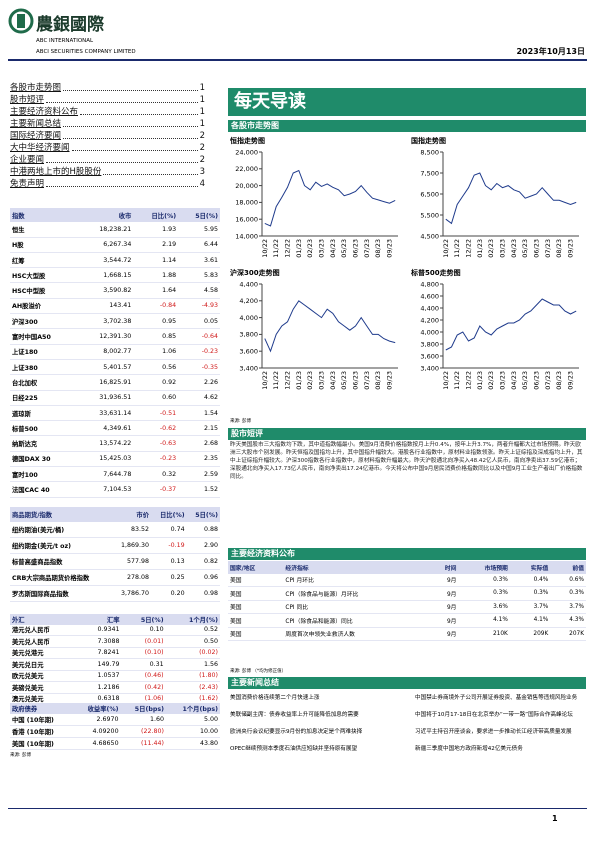  What do you see at coordinates (56, 172) in the screenshot?
I see `toc-title: 中港两地上市的H股股份` at bounding box center [56, 172].